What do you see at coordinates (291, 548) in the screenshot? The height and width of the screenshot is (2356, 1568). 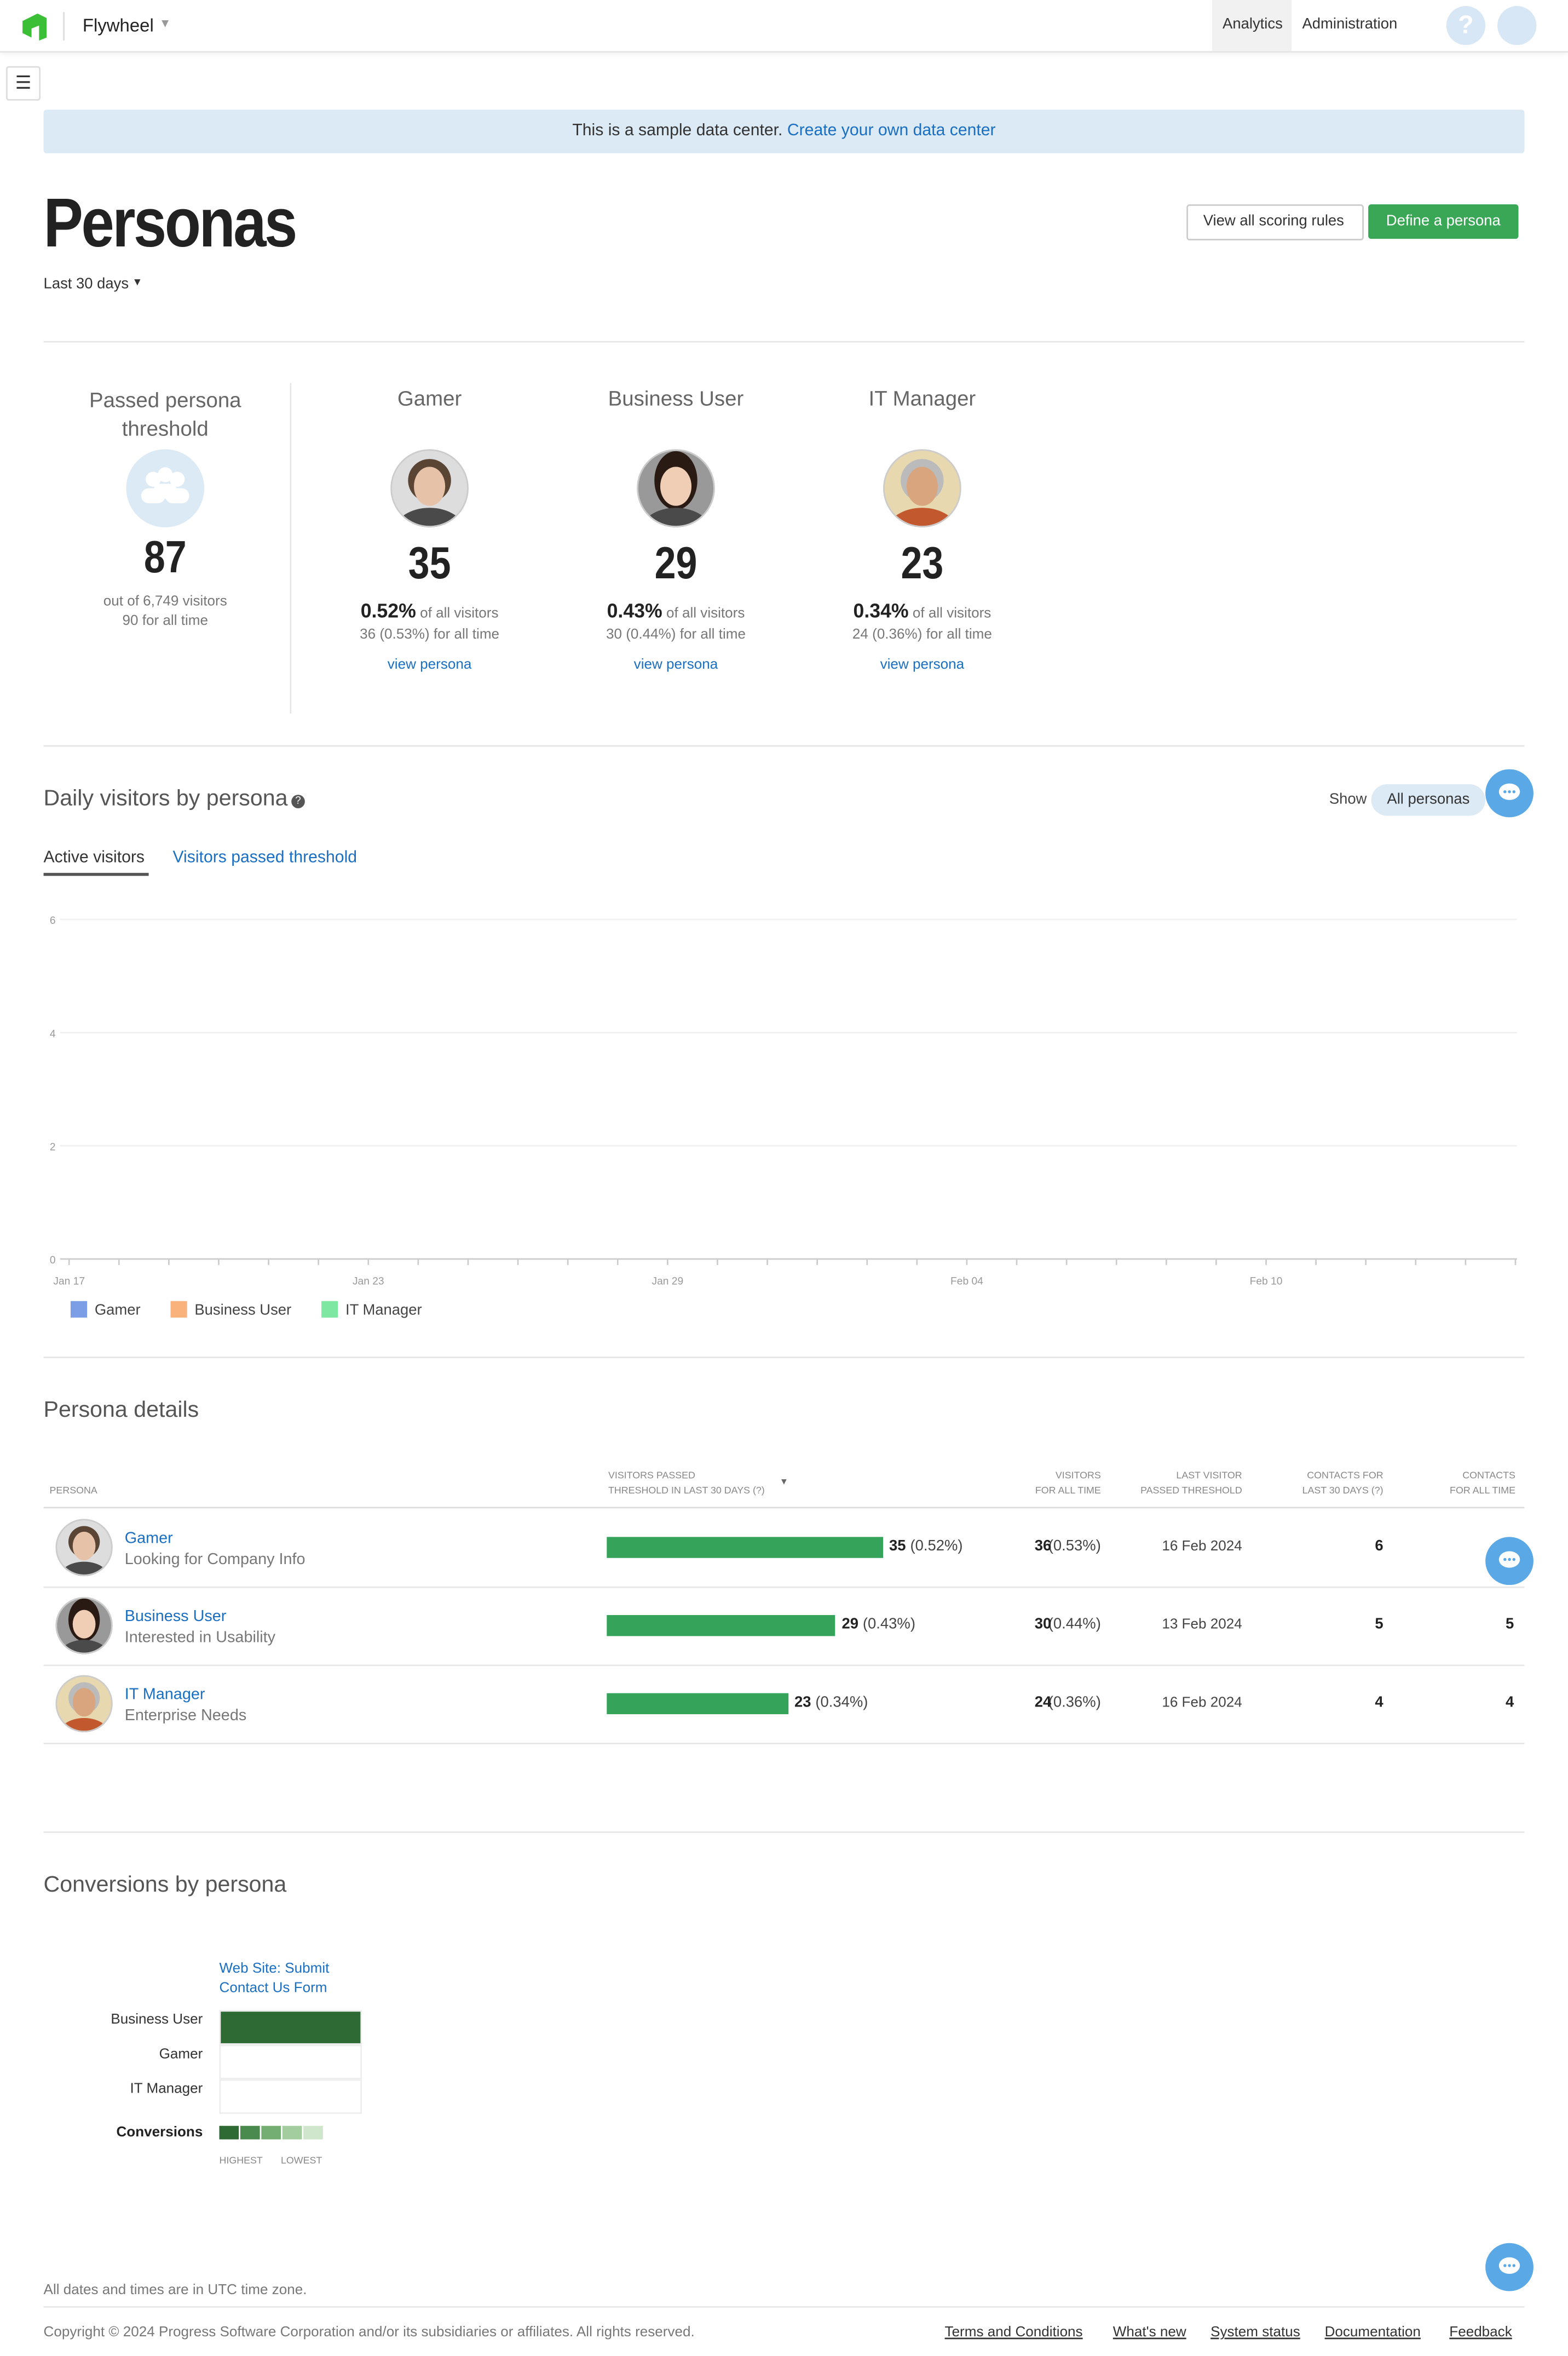 I see `card-divider` at bounding box center [291, 548].